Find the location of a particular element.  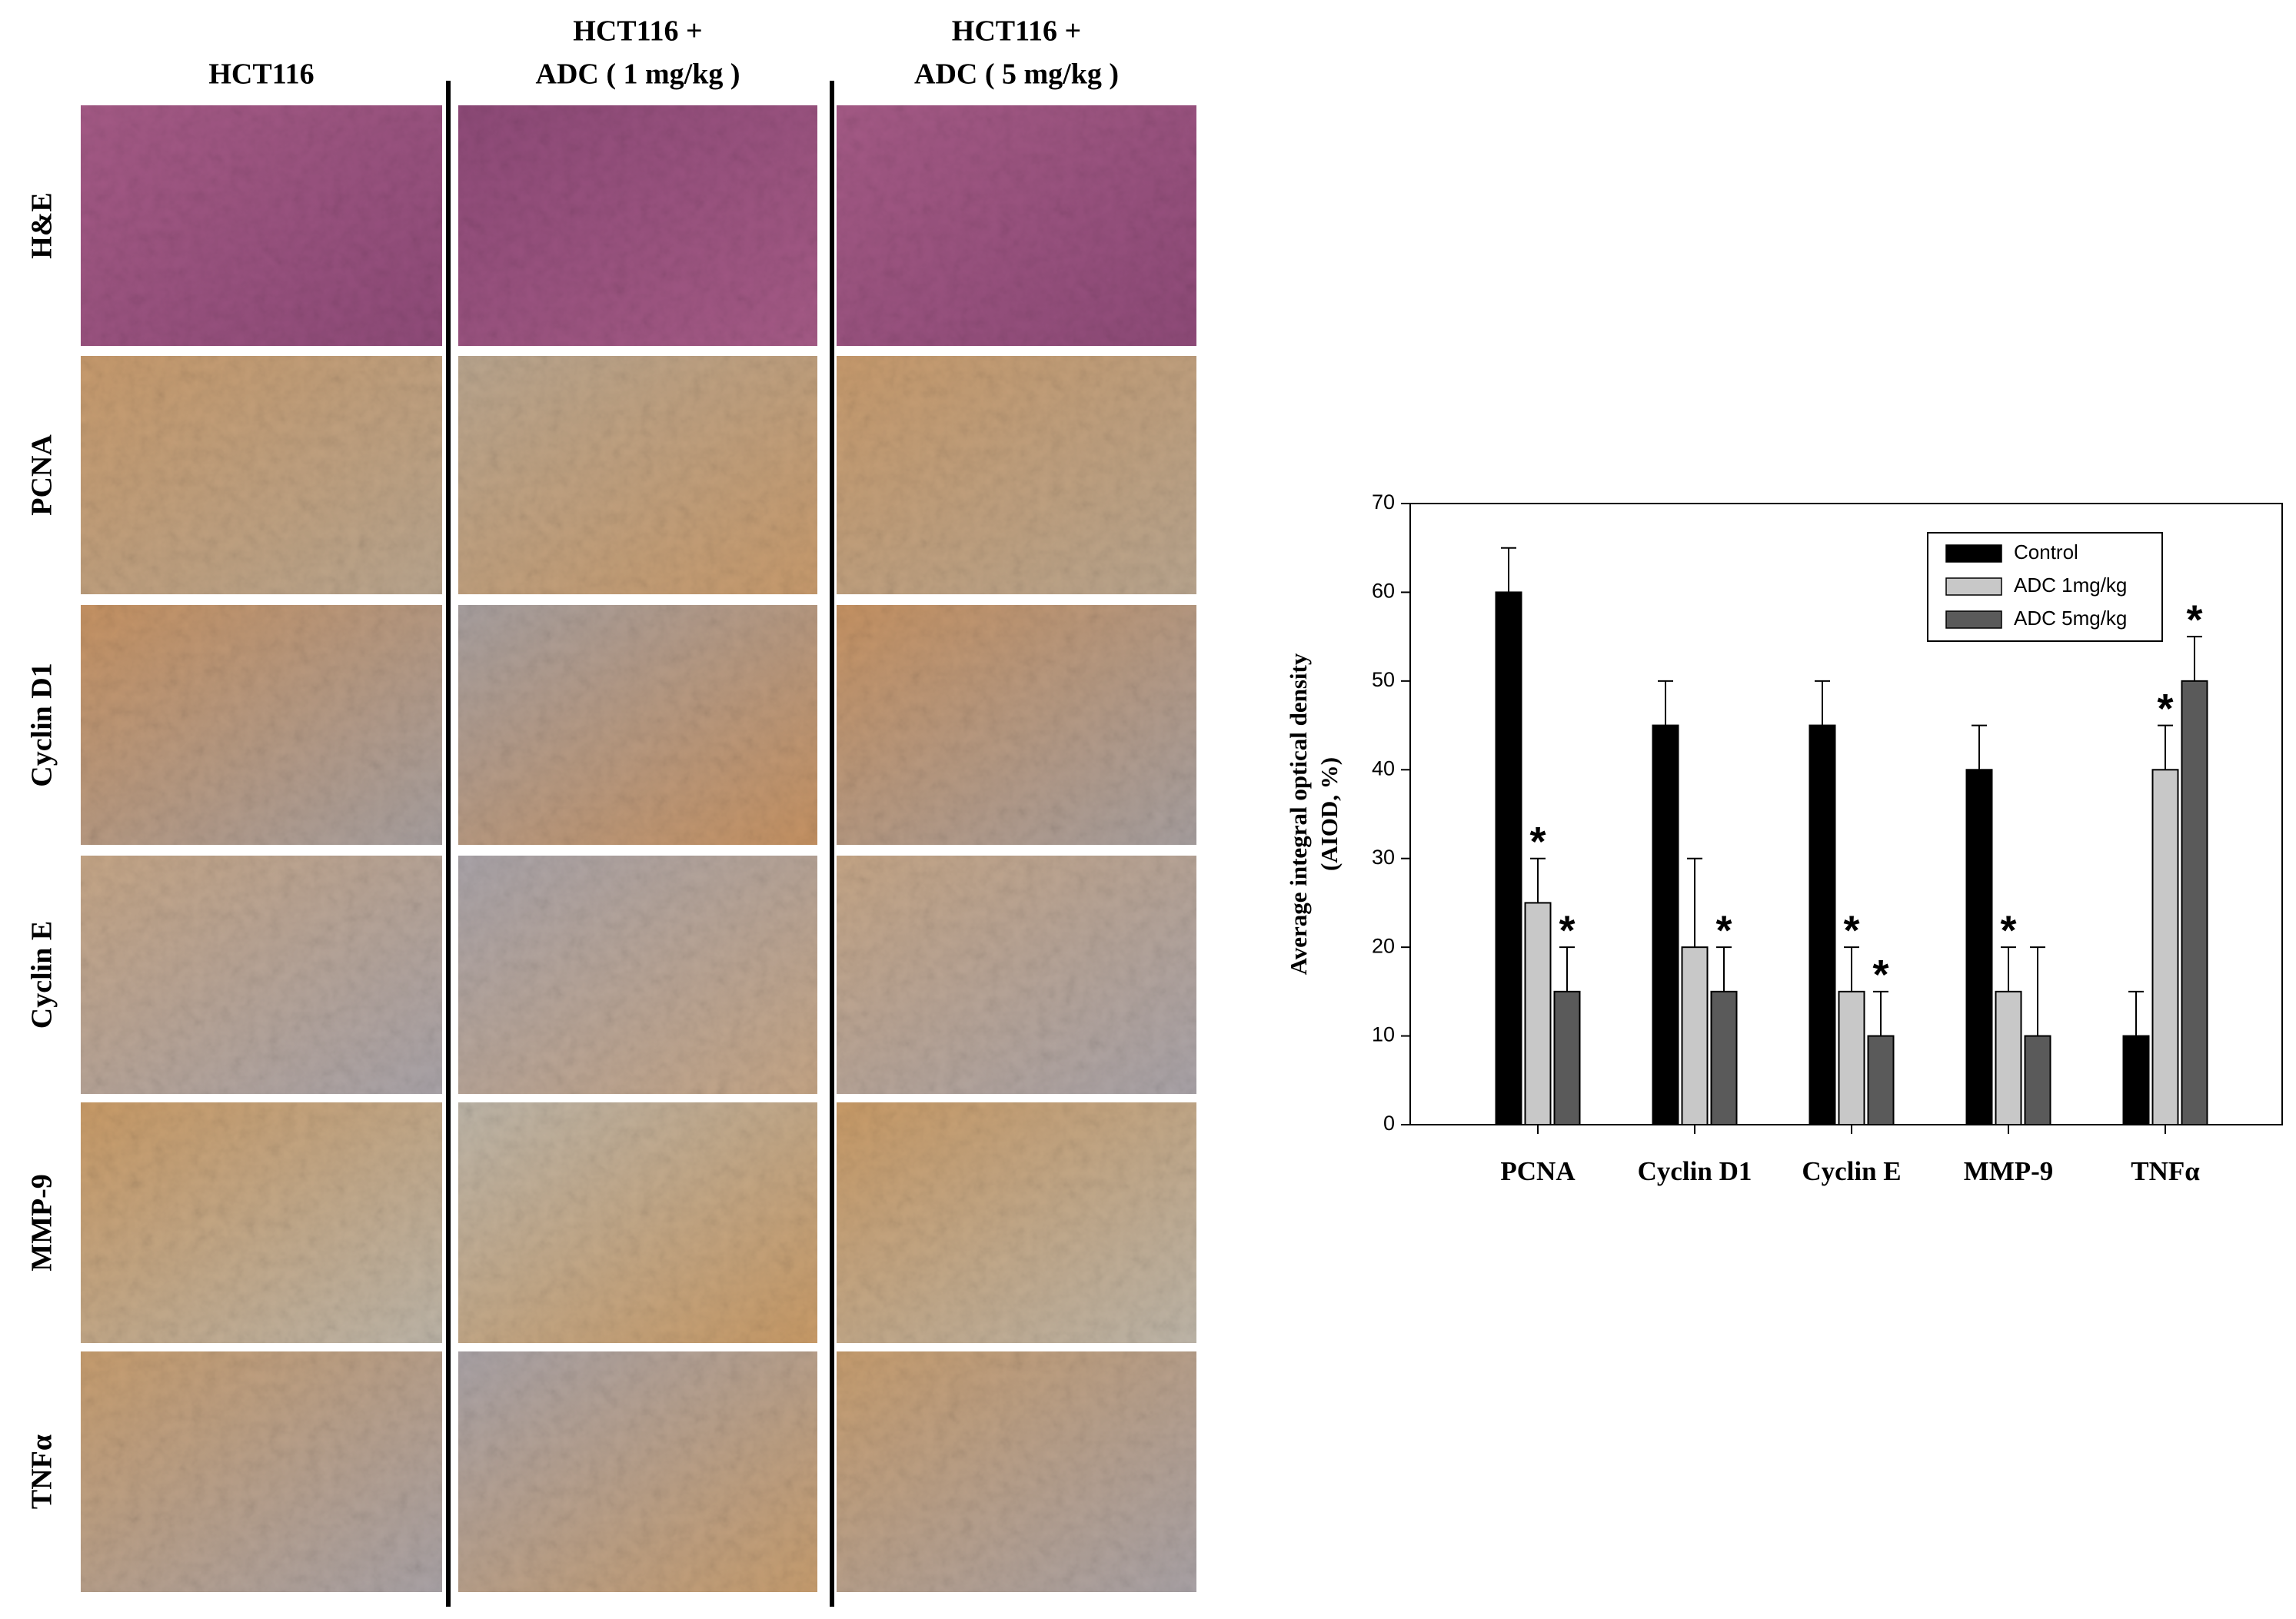

legend-label: Control is located at coordinates (2046, 551).